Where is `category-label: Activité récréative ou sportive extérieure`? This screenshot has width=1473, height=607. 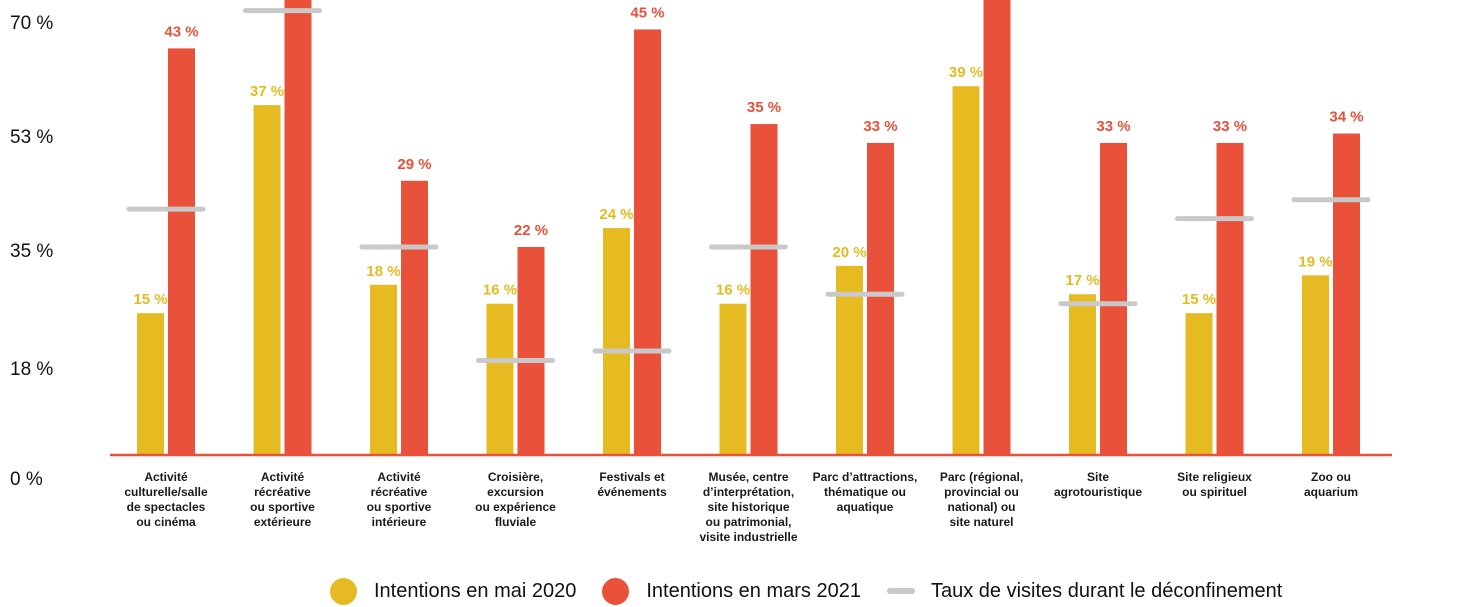 category-label: Activité récréative ou sportive extérieure is located at coordinates (282, 499).